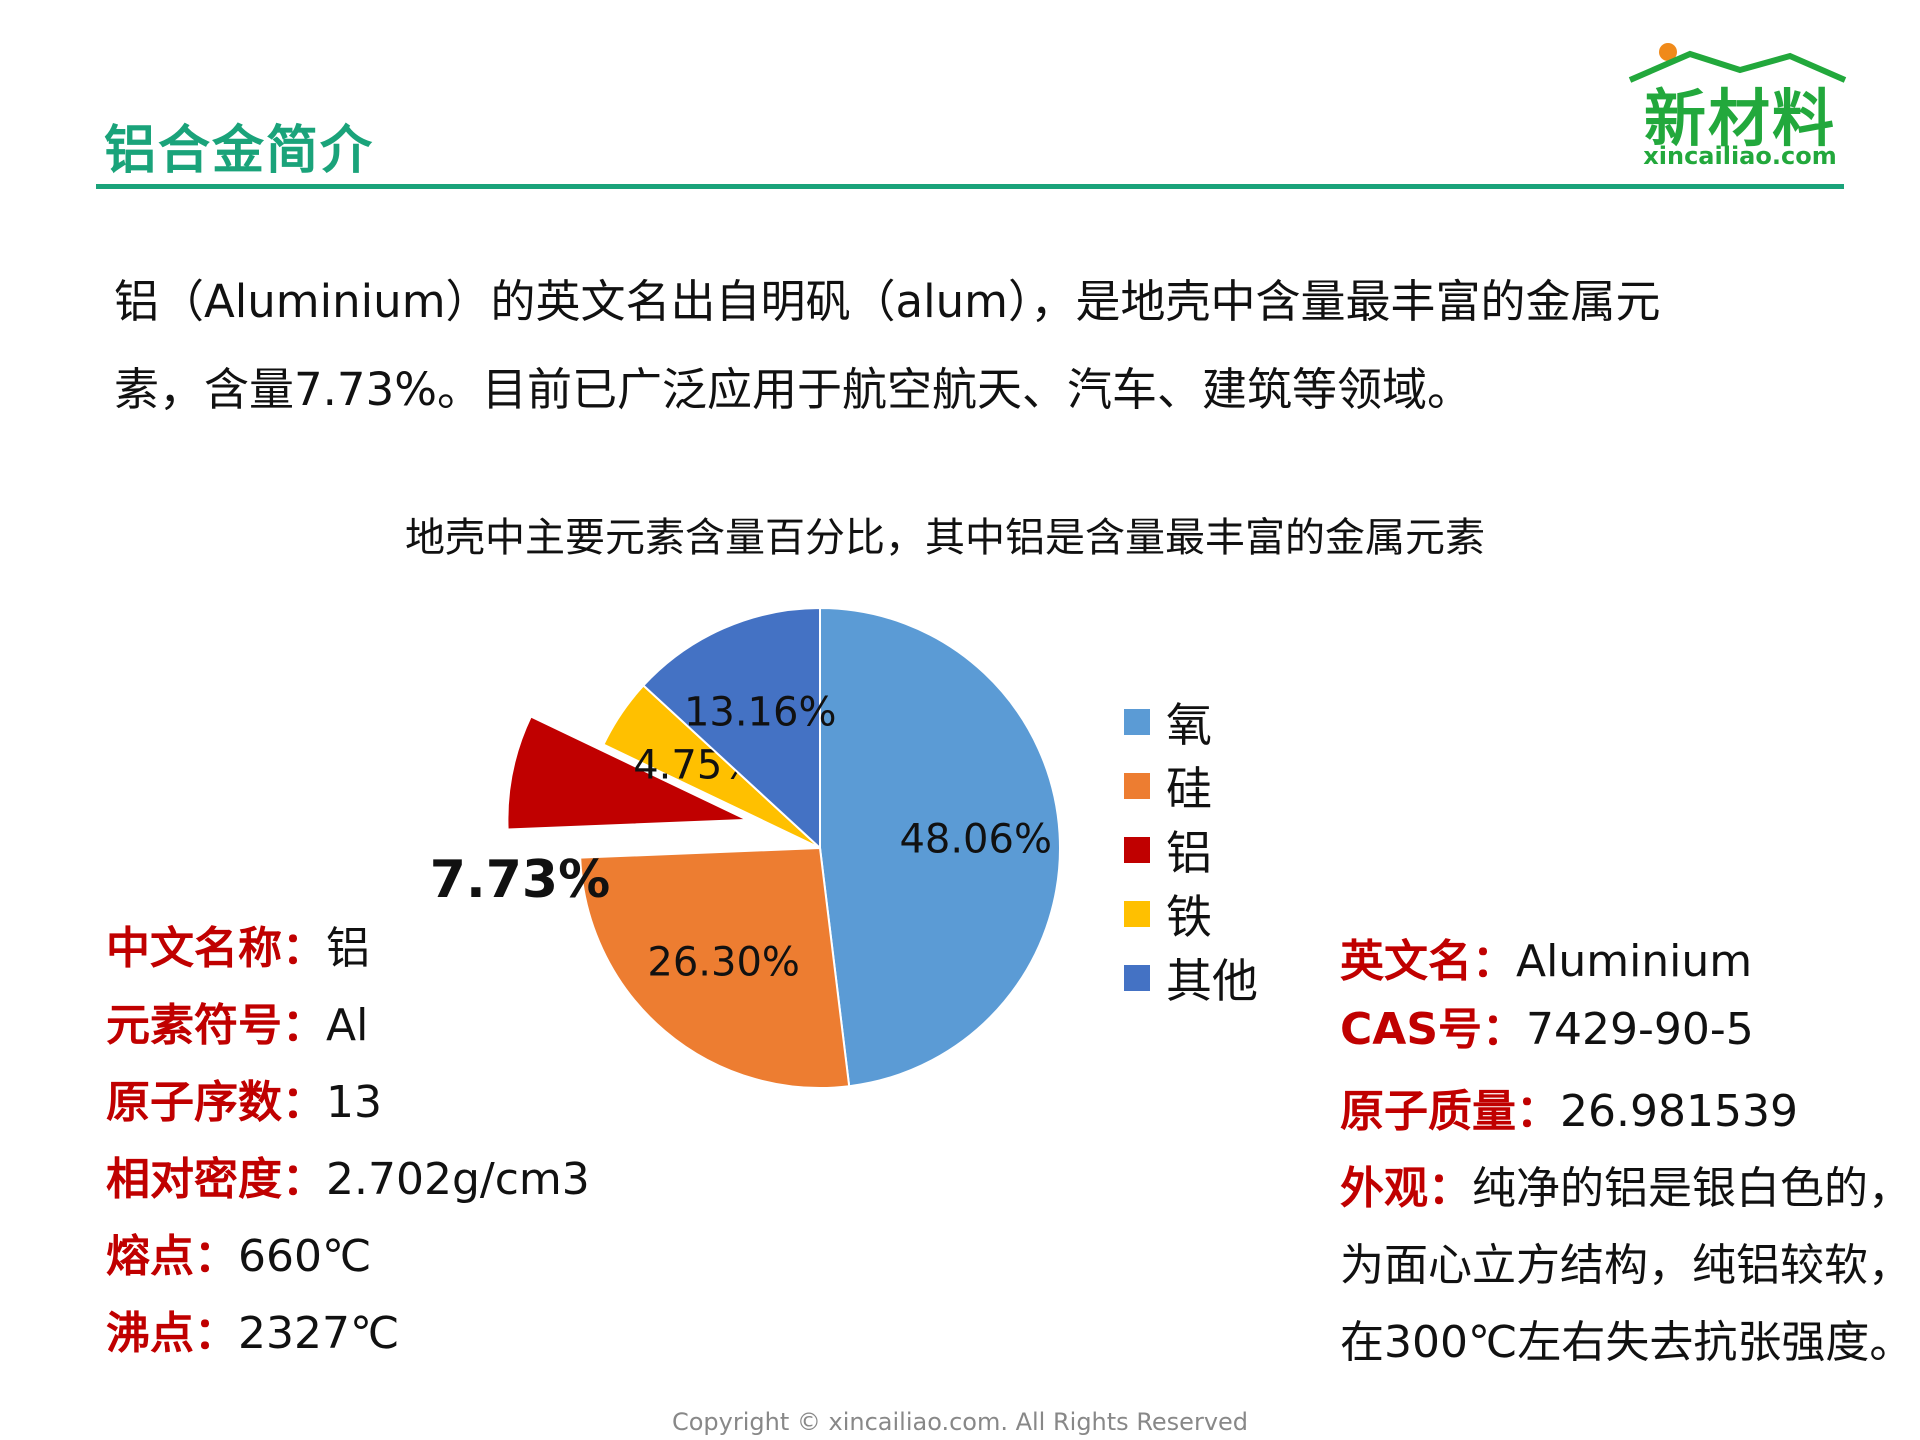 The image size is (1920, 1440). Describe the element at coordinates (520, 880) in the screenshot. I see `slice-data-label: 7.73%` at that location.